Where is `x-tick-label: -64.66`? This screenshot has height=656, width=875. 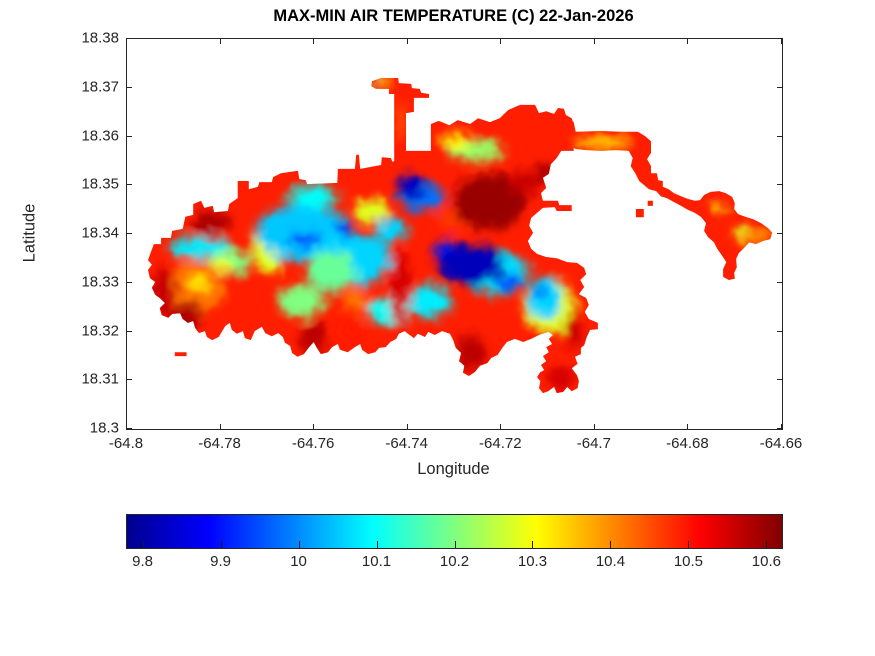 x-tick-label: -64.66 is located at coordinates (781, 443).